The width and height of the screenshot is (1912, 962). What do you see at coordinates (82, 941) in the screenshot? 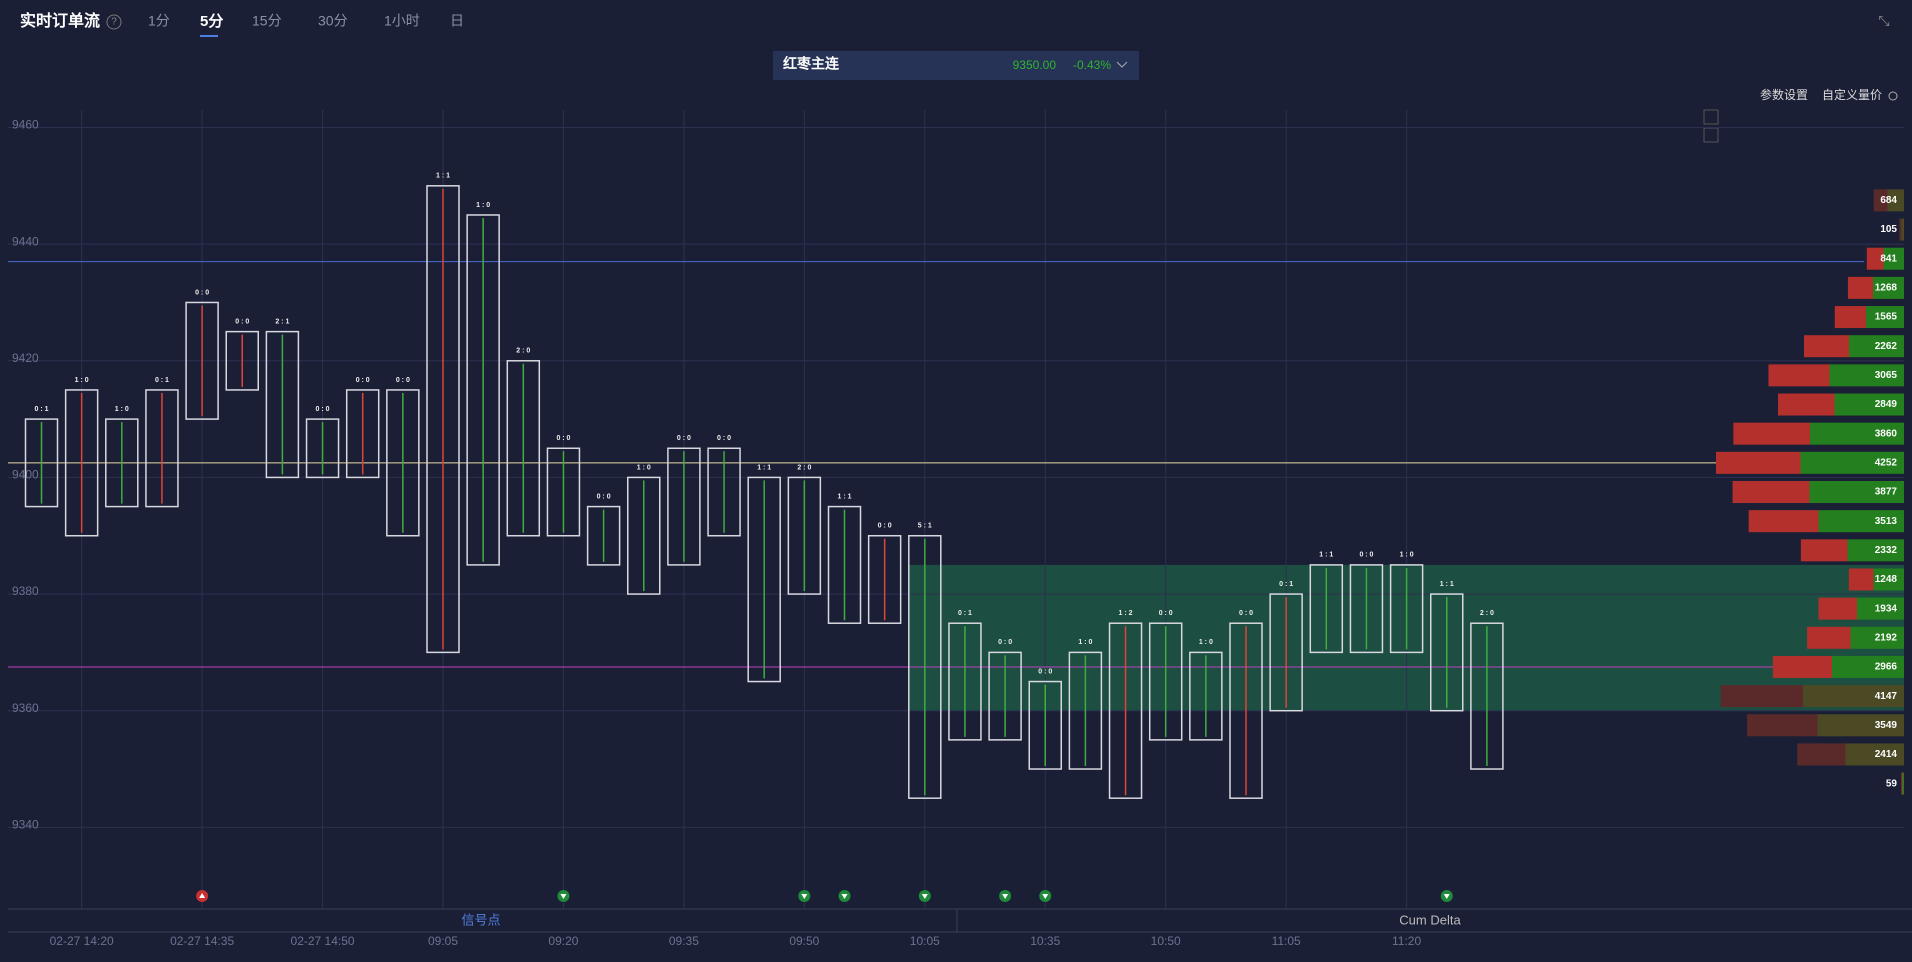
I see `x-tick-label: 02-27 14:20` at bounding box center [82, 941].